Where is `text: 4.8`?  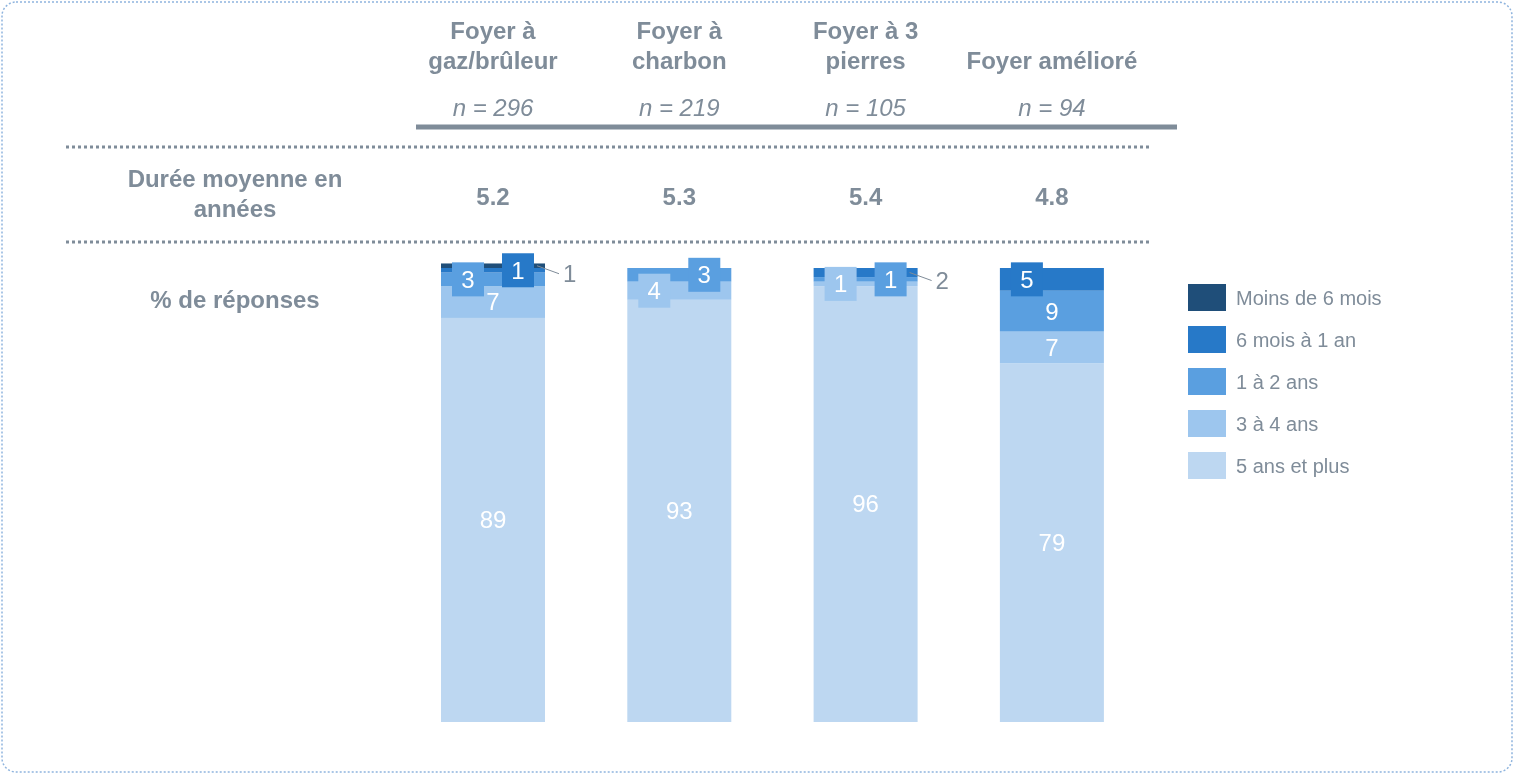 text: 4.8 is located at coordinates (1052, 197).